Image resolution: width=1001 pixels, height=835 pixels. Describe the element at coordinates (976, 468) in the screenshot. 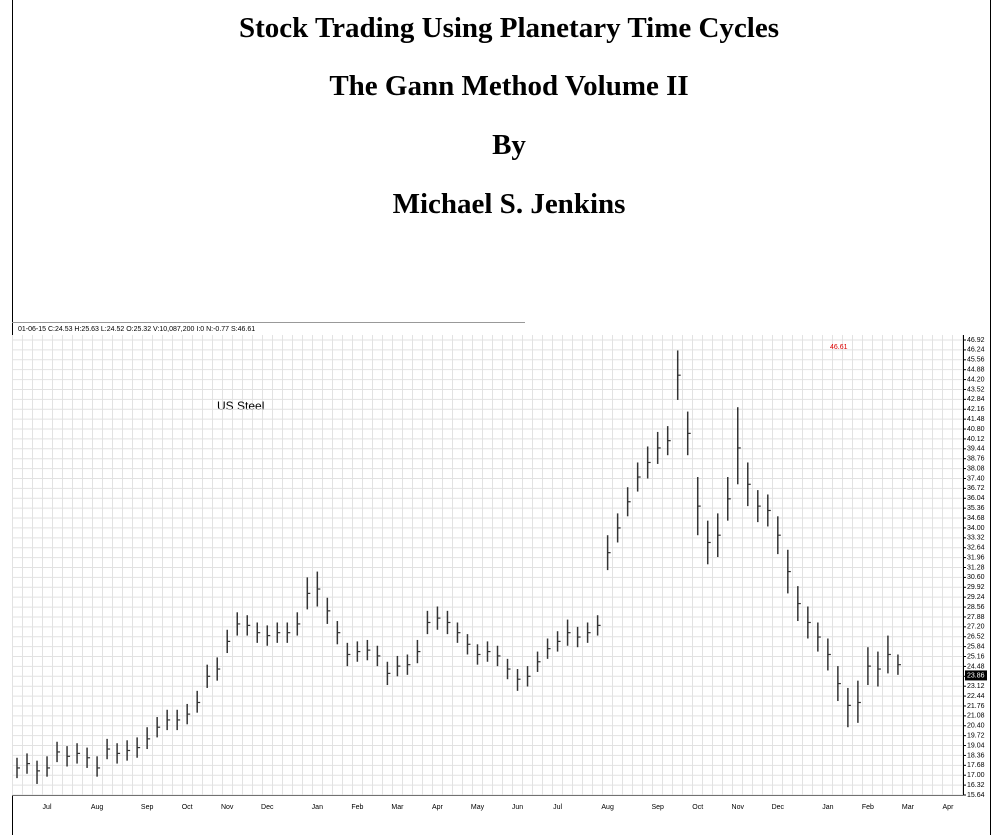

I see `y-tick-label: 38.08` at that location.